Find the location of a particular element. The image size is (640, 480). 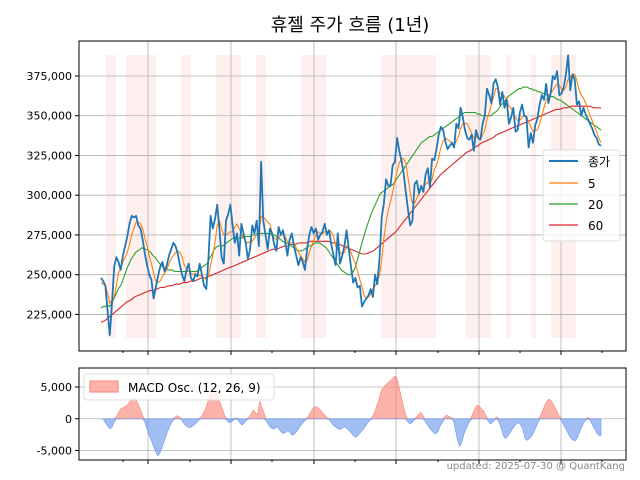

macd-x-axis is located at coordinates (362, 462).